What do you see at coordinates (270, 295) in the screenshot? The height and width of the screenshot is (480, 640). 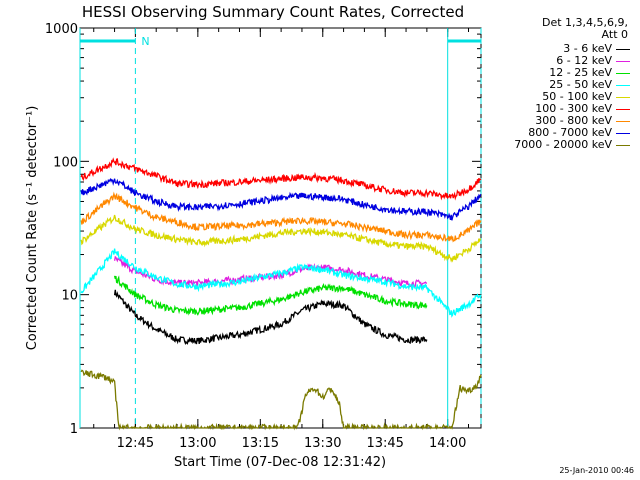 I see `series-line-12-25-kev` at bounding box center [270, 295].